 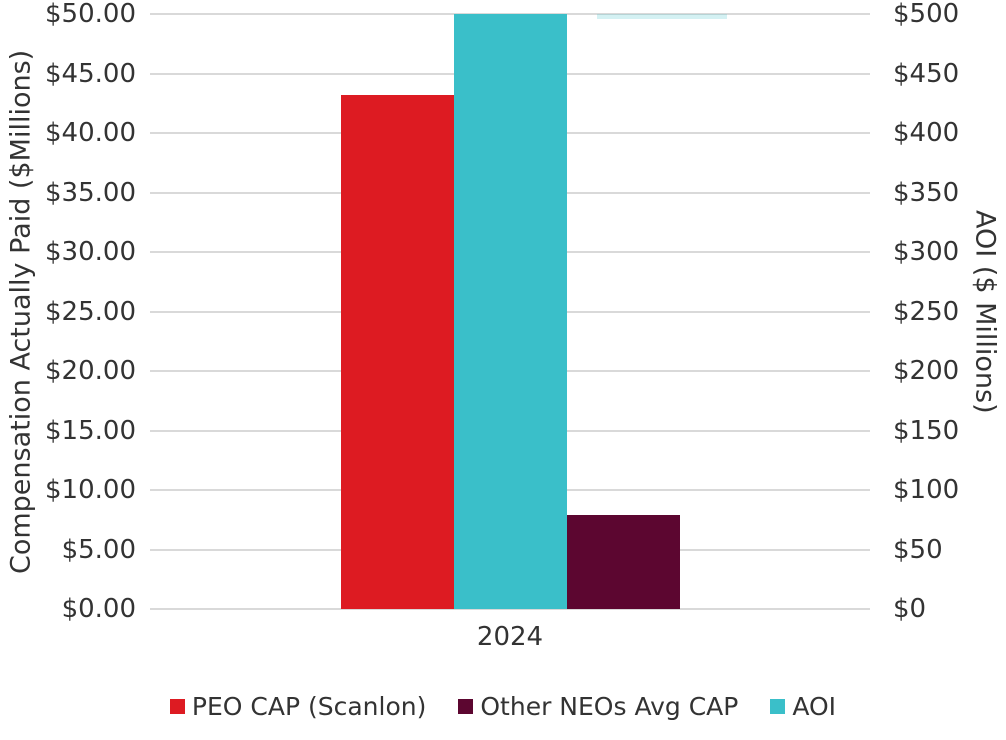 I want to click on x-axis-tick-2024: 2024, so click(x=510, y=637).